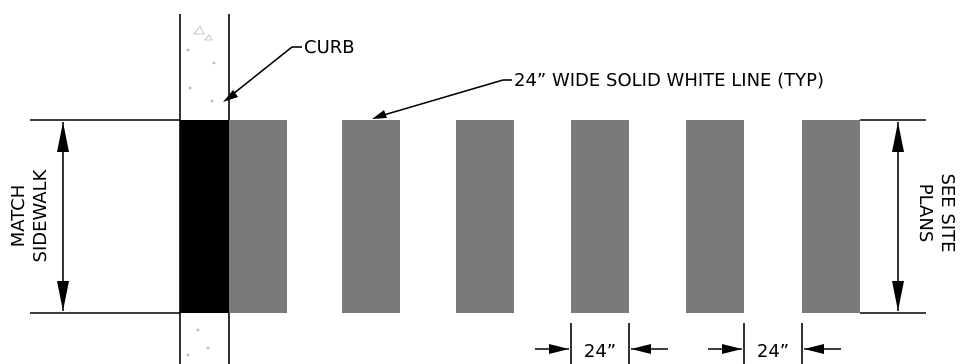 The height and width of the screenshot is (364, 968). I want to click on match-sidewalk-dimension: MATCH SIDEWALK, so click(38, 216).